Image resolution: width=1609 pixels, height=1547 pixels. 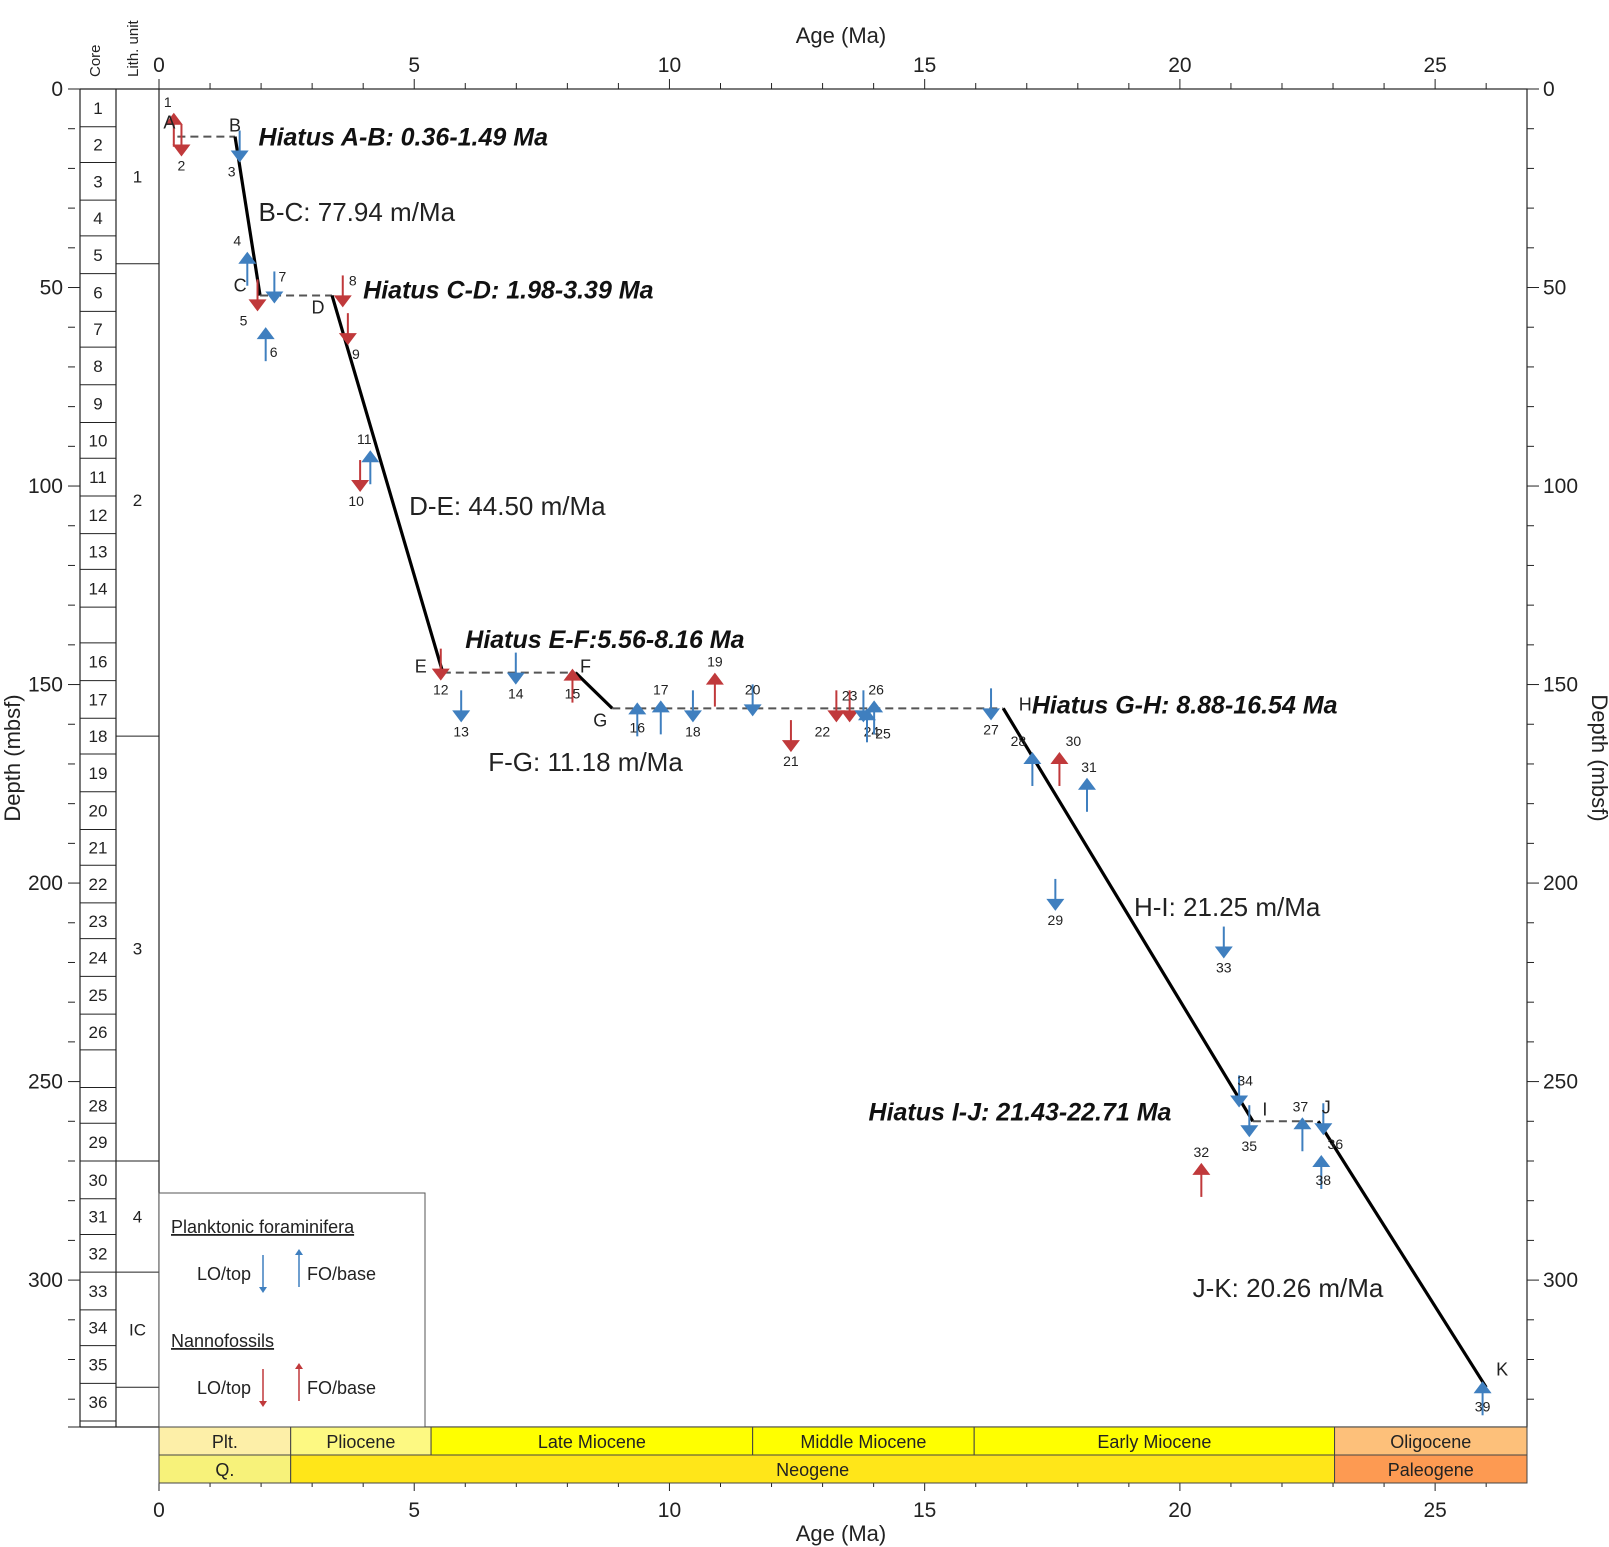 I want to click on datum-label: 28, so click(x=1019, y=741).